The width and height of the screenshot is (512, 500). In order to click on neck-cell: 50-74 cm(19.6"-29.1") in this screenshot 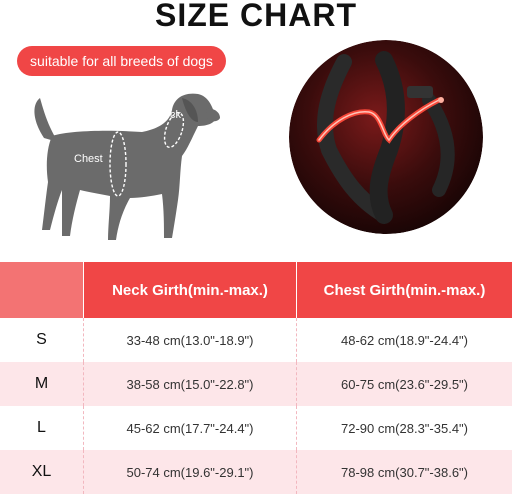, I will do `click(190, 472)`.